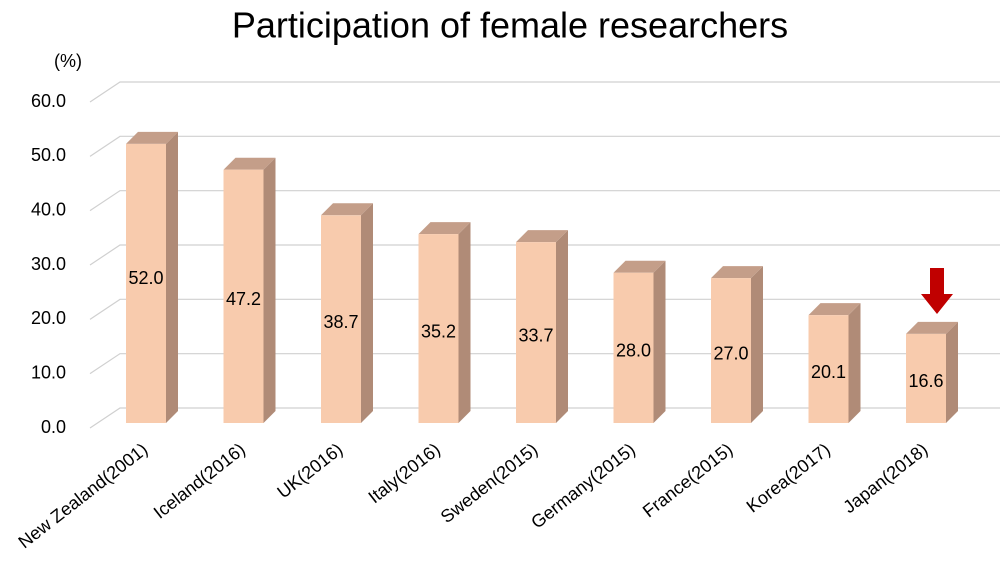  Describe the element at coordinates (489, 483) in the screenshot. I see `x-tick-label: Sweden(2015)` at that location.